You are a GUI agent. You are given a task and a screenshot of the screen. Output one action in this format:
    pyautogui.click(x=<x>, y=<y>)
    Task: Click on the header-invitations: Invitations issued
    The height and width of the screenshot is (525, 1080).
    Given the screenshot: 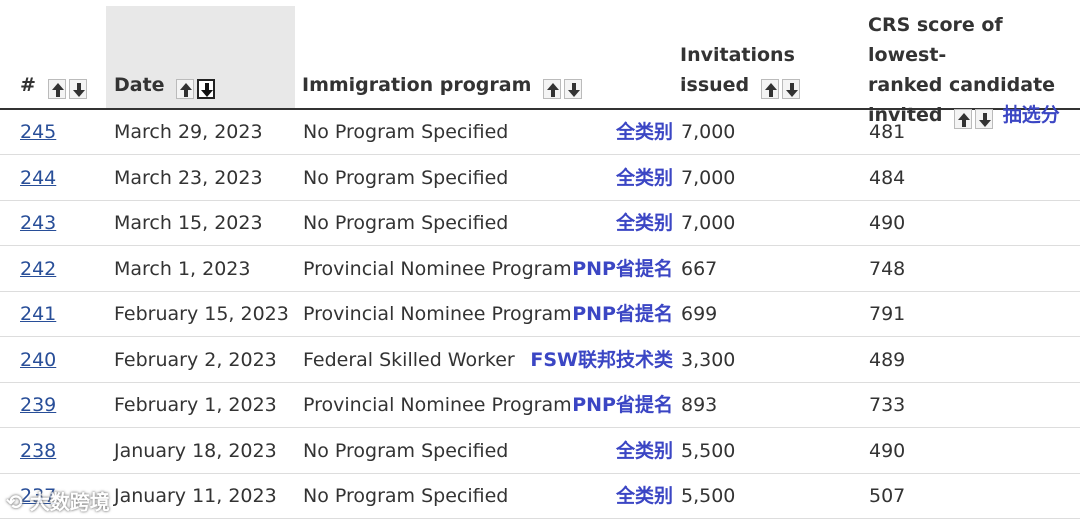 What is the action you would take?
    pyautogui.click(x=741, y=71)
    